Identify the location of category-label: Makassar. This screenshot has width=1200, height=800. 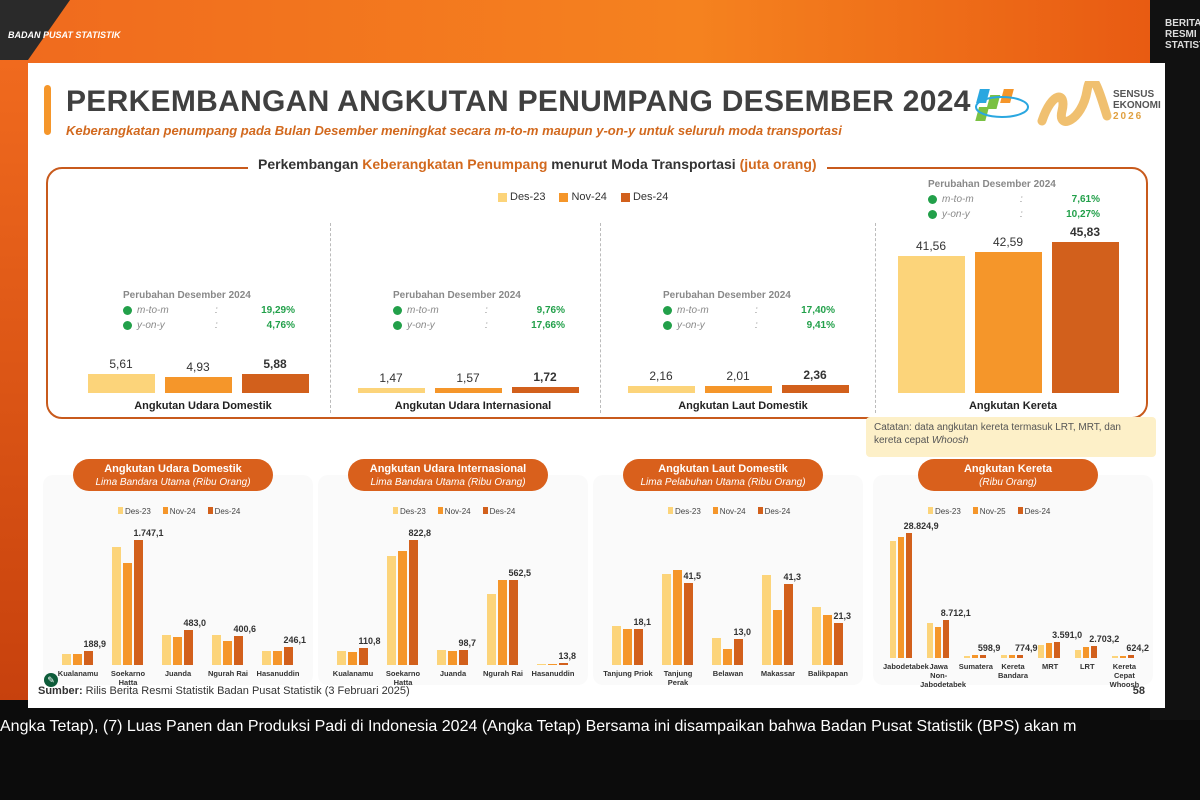
(778, 673).